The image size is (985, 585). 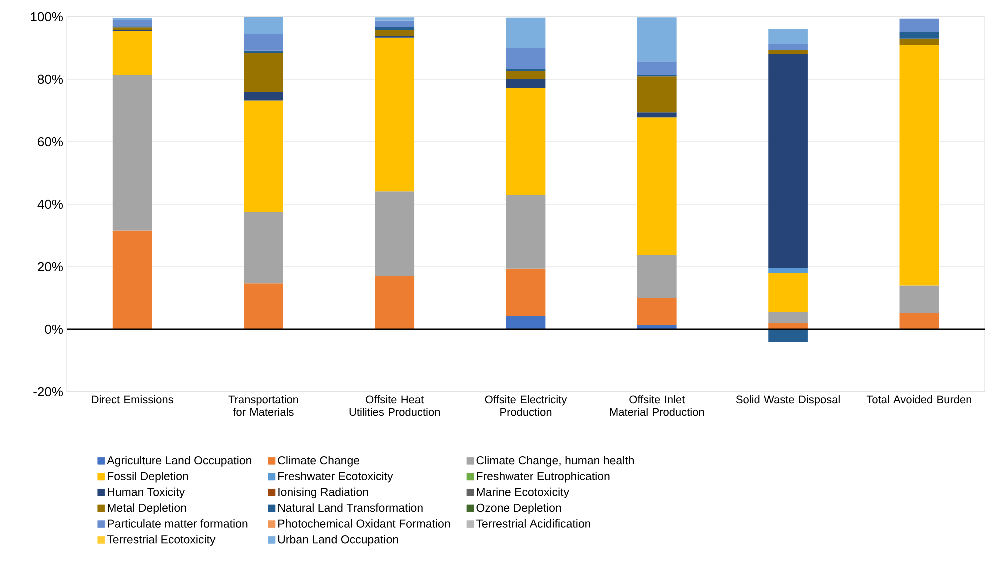 What do you see at coordinates (51, 79) in the screenshot?
I see `y-tick-label: 80%` at bounding box center [51, 79].